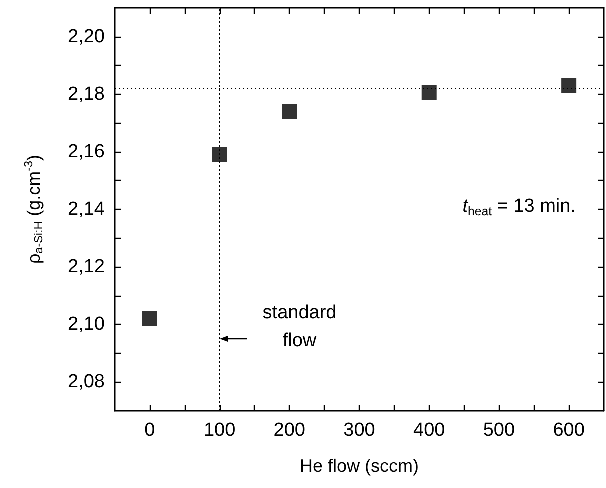 The image size is (606, 488). What do you see at coordinates (360, 430) in the screenshot?
I see `x-tick-label: 300` at bounding box center [360, 430].